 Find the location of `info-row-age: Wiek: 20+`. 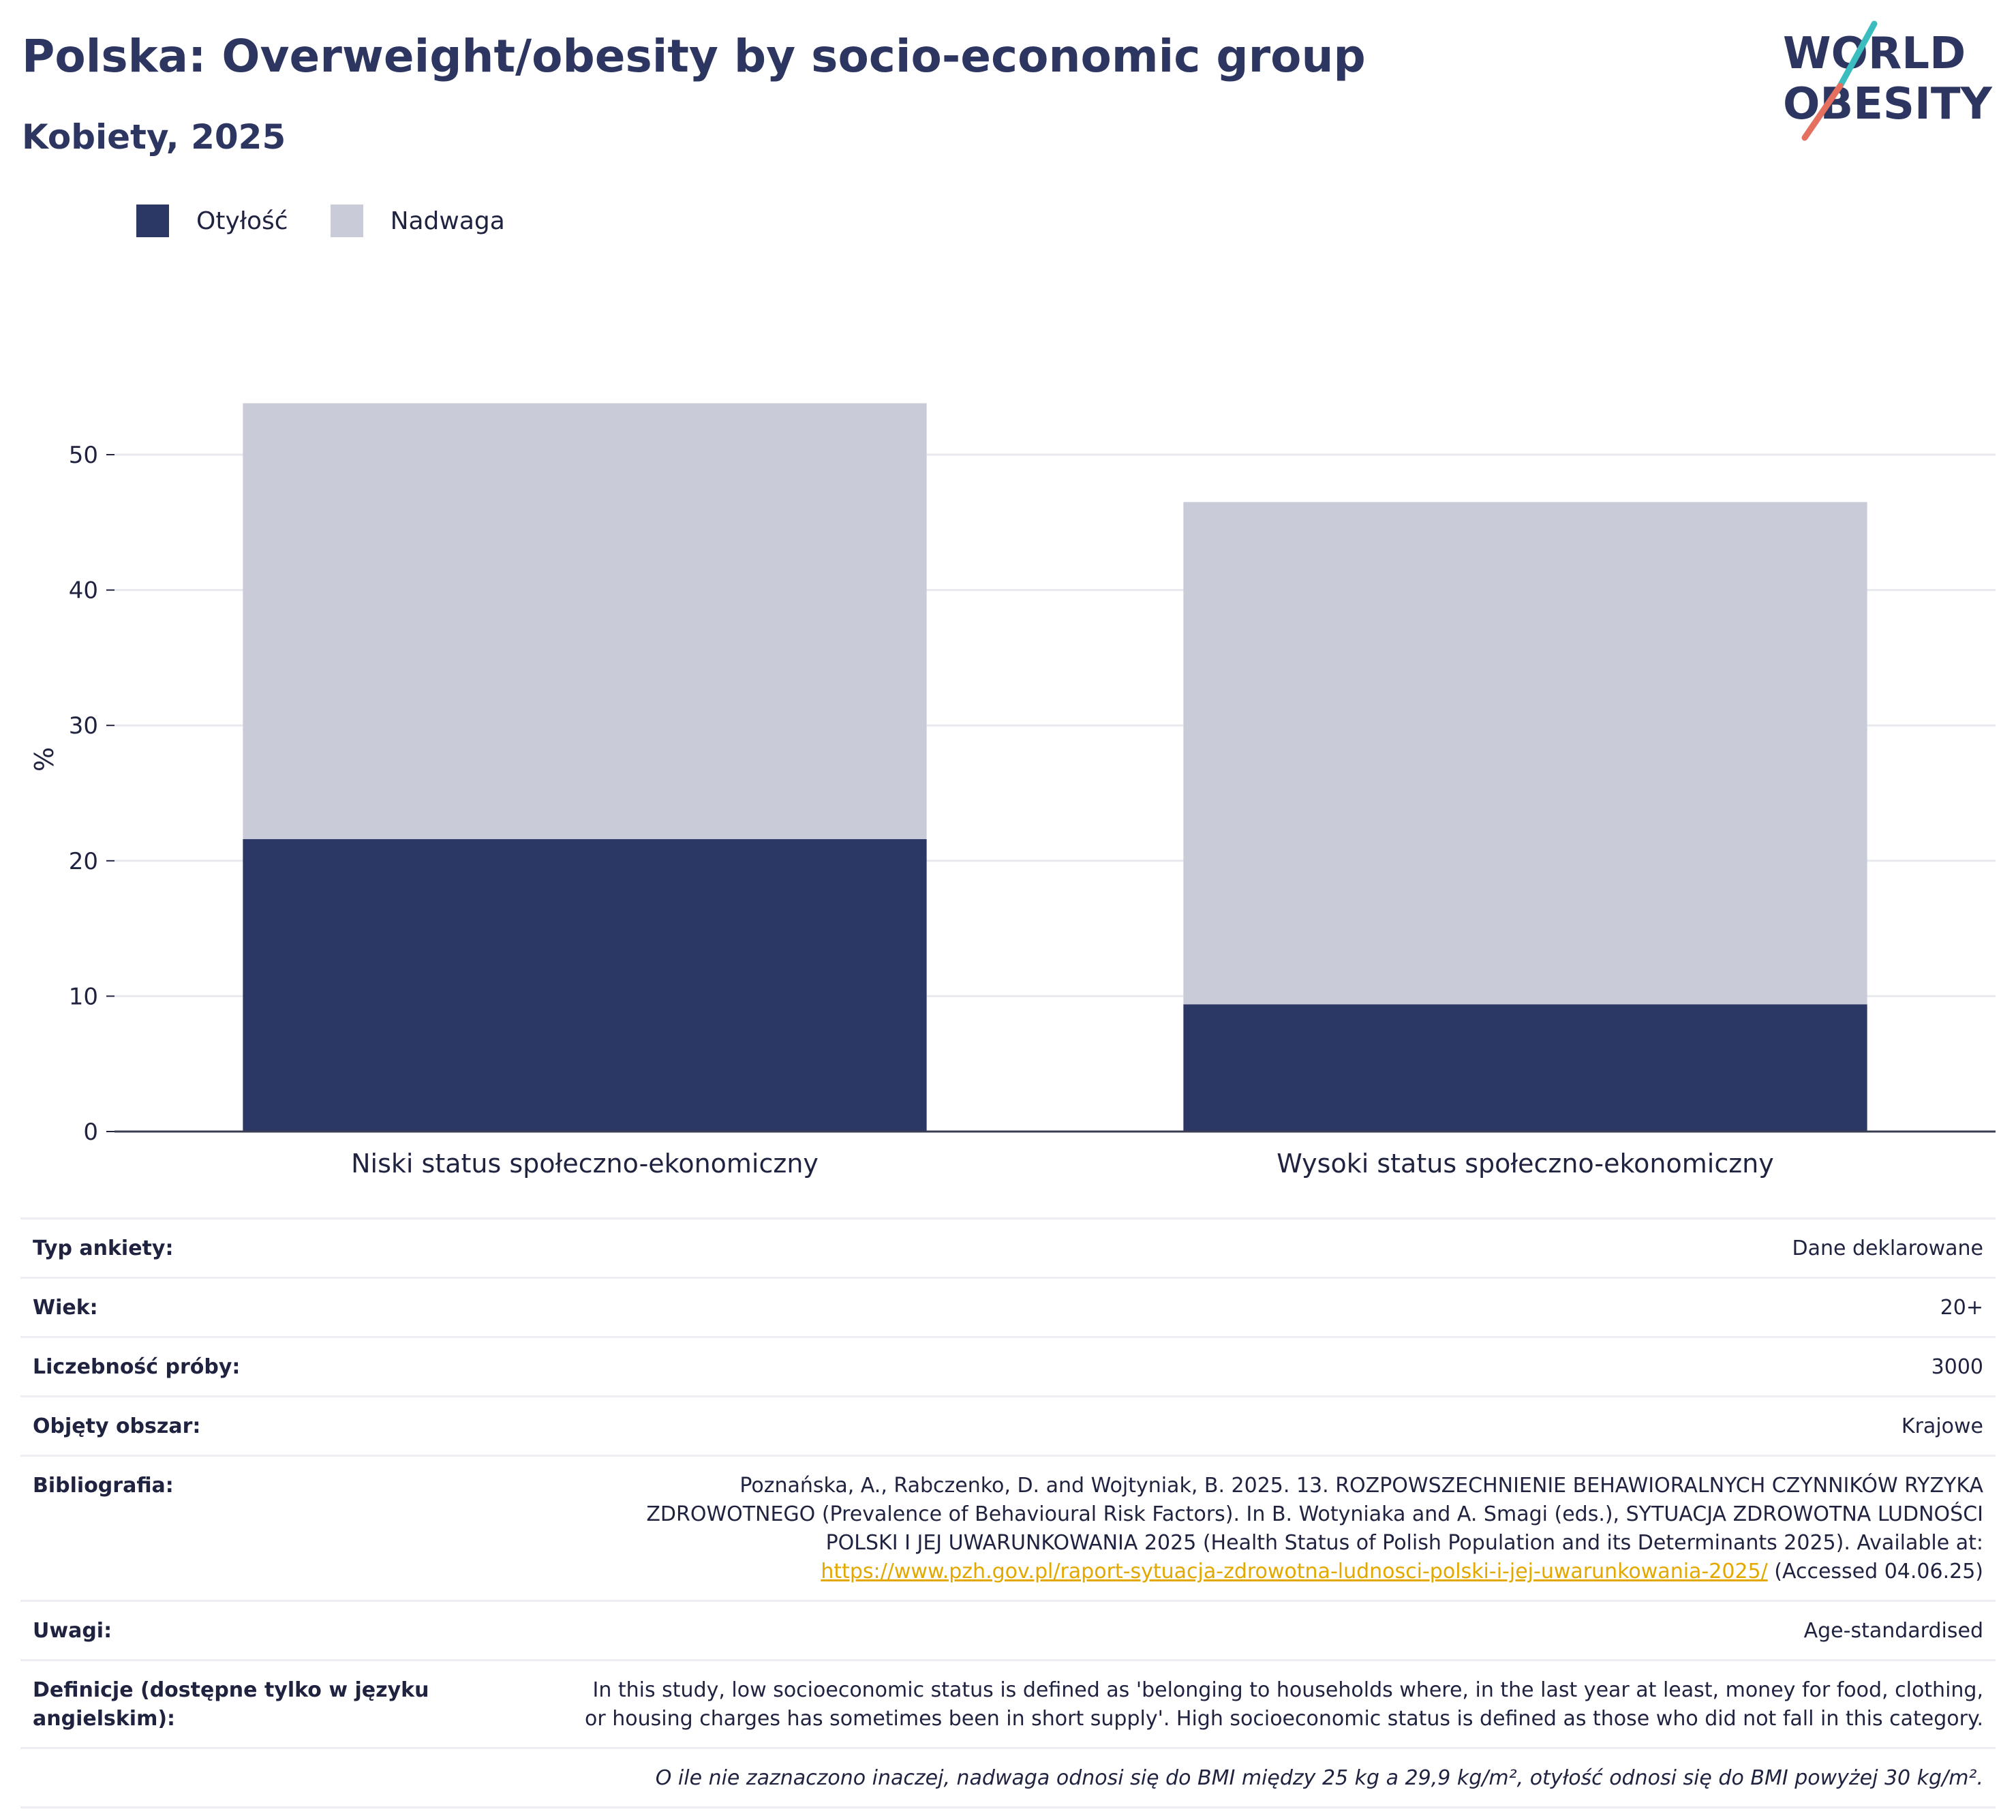

info-row-age: Wiek: 20+ is located at coordinates (1008, 1308).